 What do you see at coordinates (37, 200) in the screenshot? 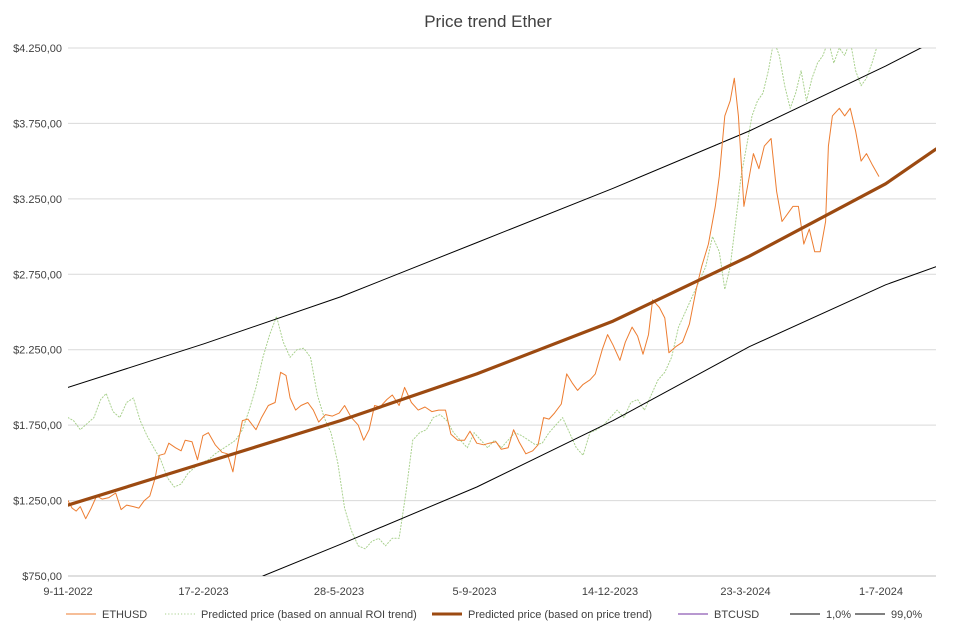
I see `y-tick-label: $3.250,00` at bounding box center [37, 200].